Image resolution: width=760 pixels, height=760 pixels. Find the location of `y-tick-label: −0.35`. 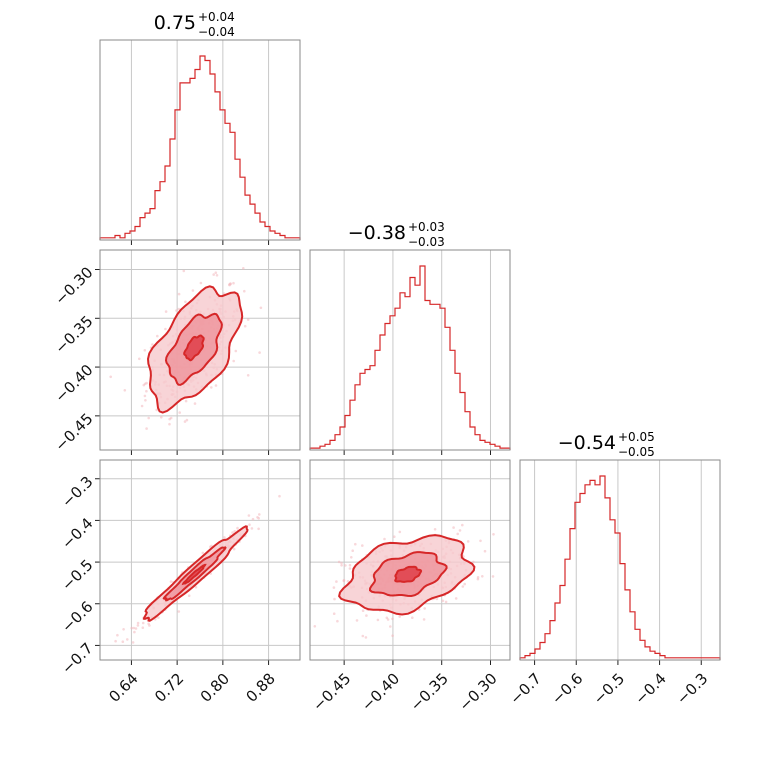

y-tick-label: −0.35 is located at coordinates (73, 334).